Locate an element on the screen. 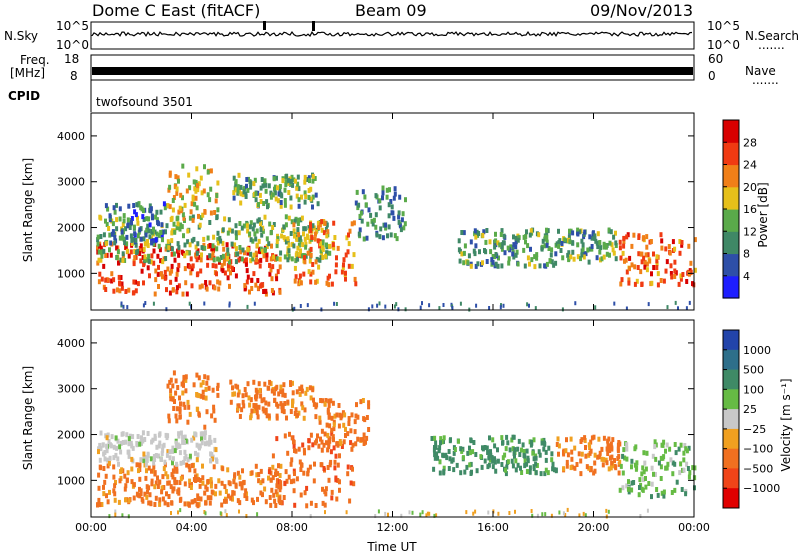  colorbar-label: 500 is located at coordinates (753, 370).